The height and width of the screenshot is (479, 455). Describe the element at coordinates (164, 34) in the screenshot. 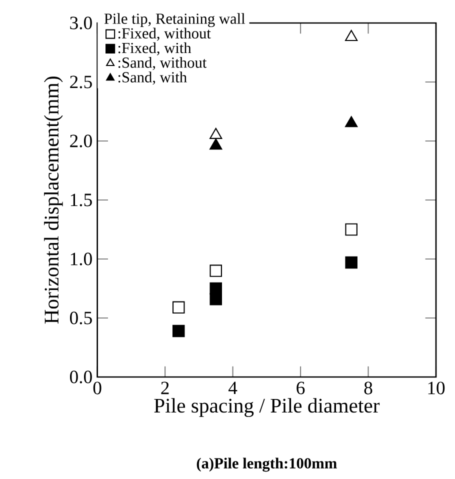

I see `legend-label: :Fixed, without` at that location.